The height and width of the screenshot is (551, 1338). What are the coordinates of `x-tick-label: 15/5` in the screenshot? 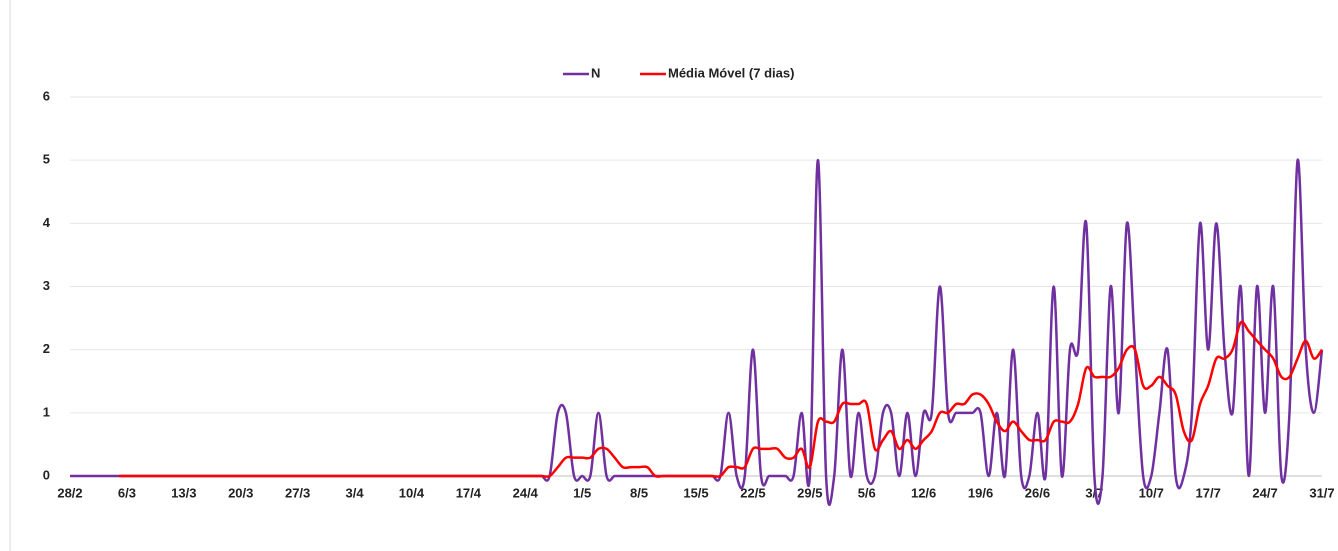 It's located at (695, 492).